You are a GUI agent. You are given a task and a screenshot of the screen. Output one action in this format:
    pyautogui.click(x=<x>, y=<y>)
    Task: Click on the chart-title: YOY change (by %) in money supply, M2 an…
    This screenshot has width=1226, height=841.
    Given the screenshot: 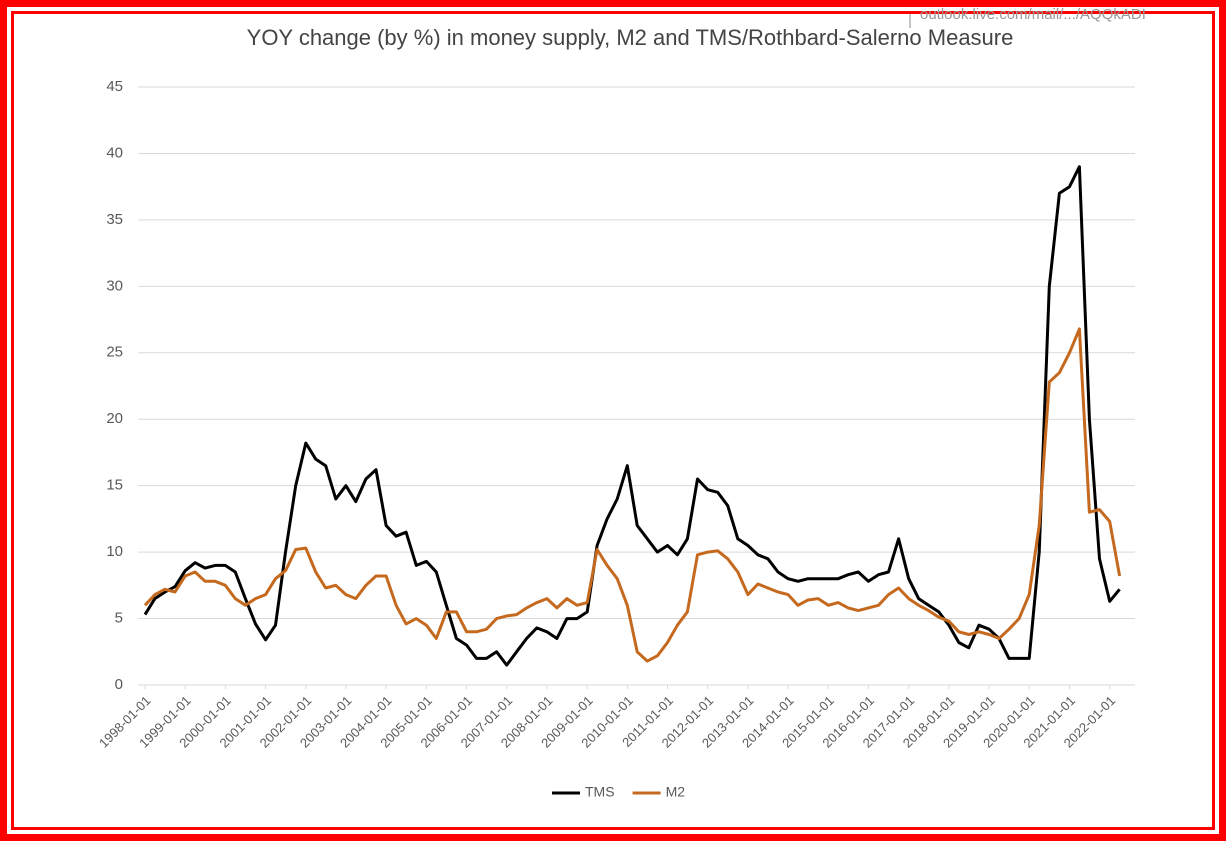 What is the action you would take?
    pyautogui.click(x=630, y=37)
    